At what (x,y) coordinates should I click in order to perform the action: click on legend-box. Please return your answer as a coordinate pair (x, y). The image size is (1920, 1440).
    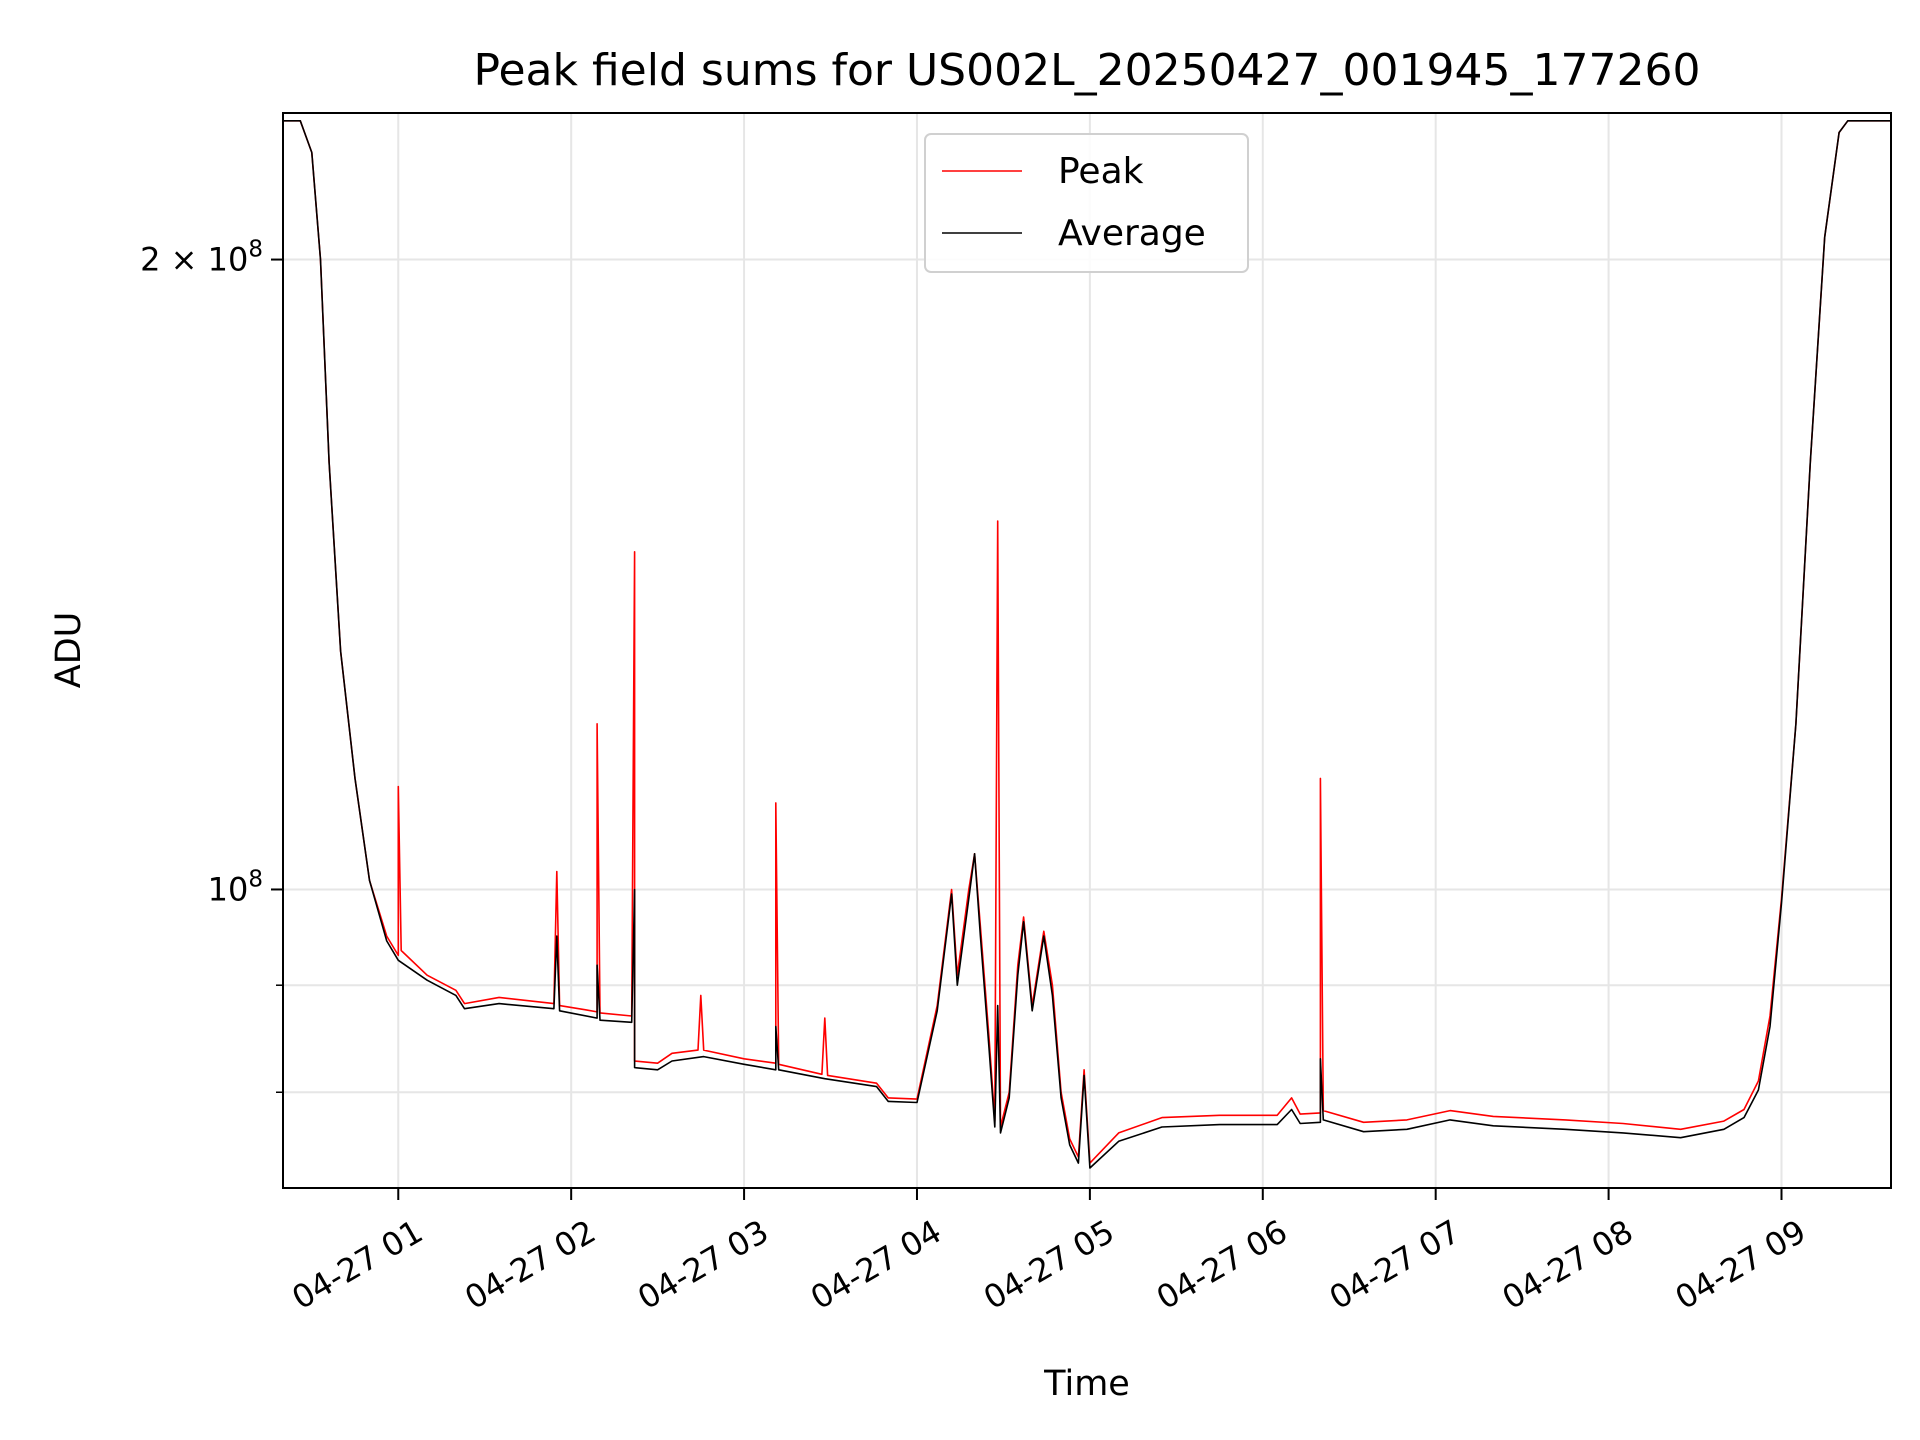
    Looking at the image, I should click on (1086, 203).